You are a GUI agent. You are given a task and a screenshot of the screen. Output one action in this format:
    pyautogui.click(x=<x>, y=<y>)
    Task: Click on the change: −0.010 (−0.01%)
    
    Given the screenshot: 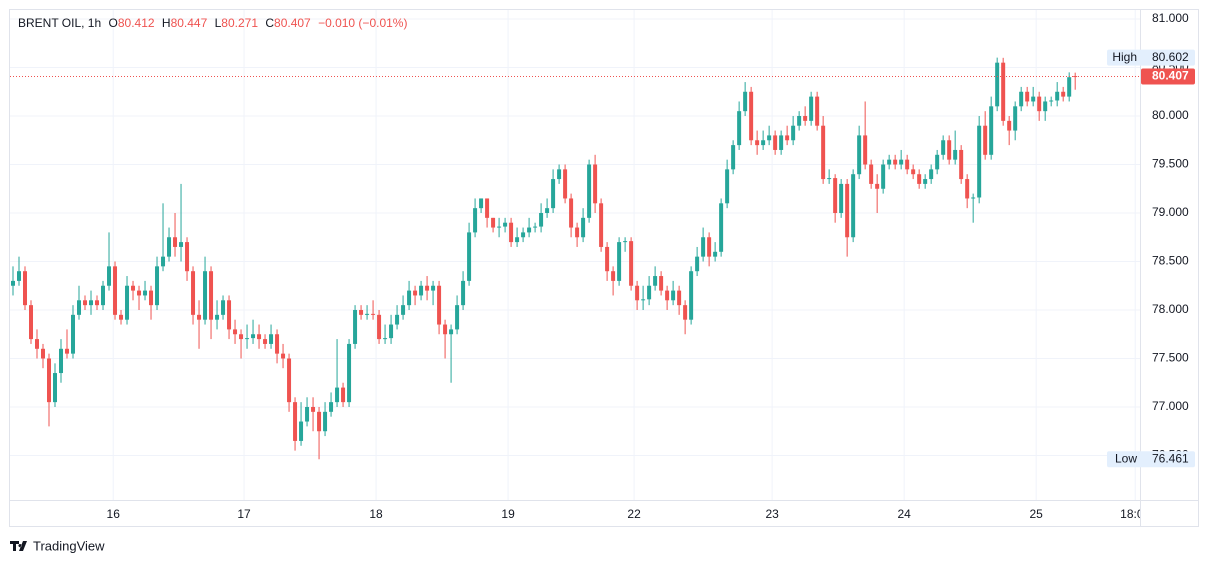 What is the action you would take?
    pyautogui.click(x=362, y=23)
    